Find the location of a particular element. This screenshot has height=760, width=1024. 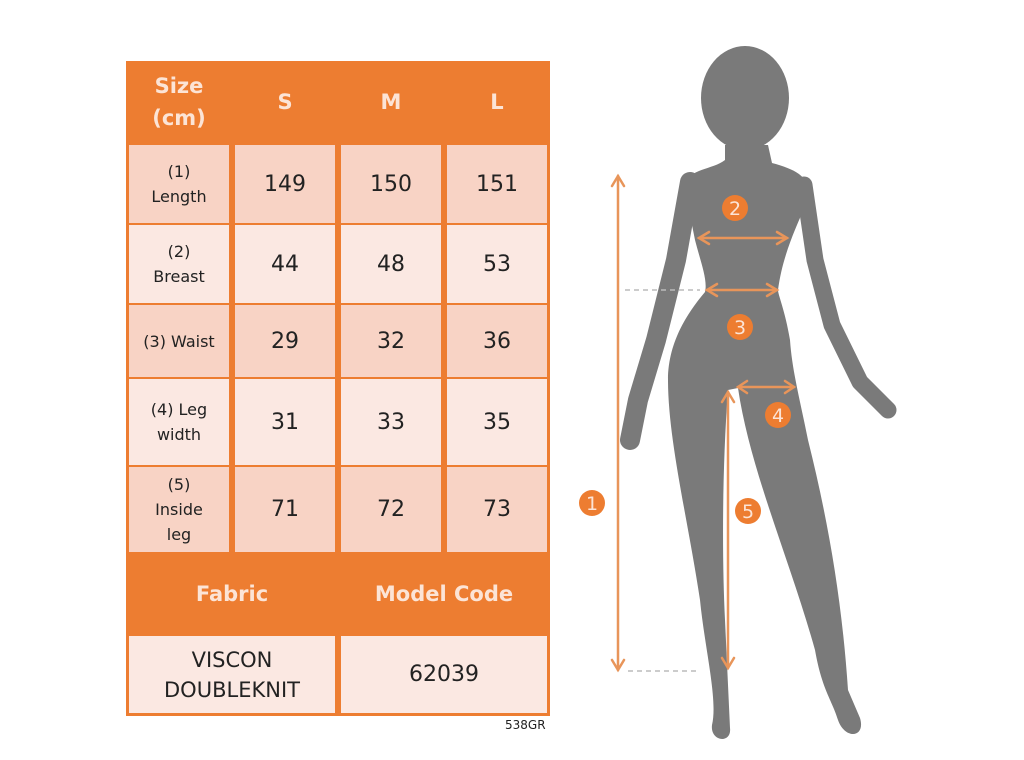

marker-3-circle is located at coordinates (740, 327).